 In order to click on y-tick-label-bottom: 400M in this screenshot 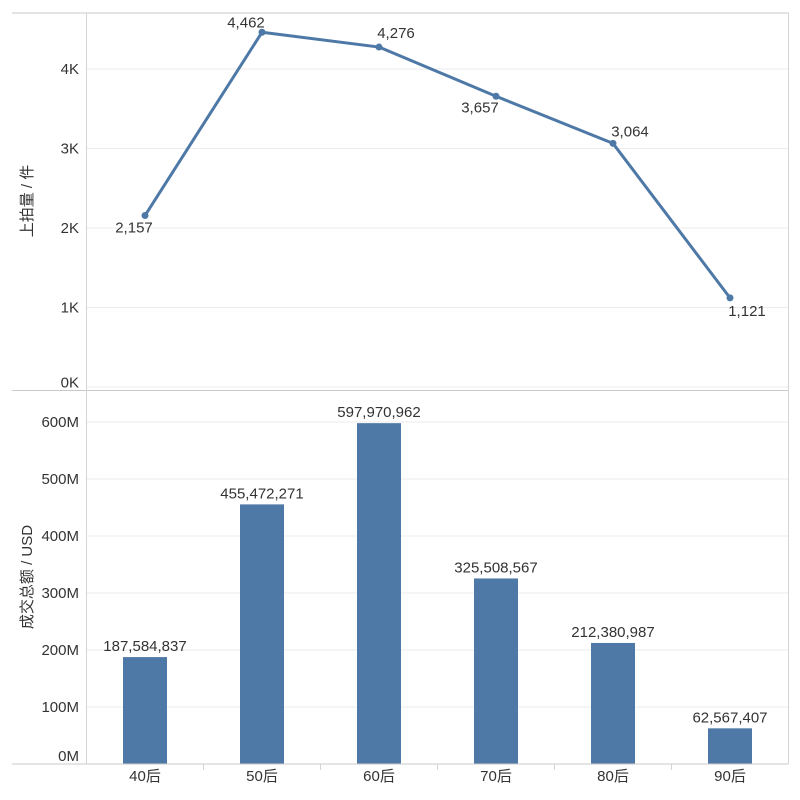, I will do `click(60, 536)`.